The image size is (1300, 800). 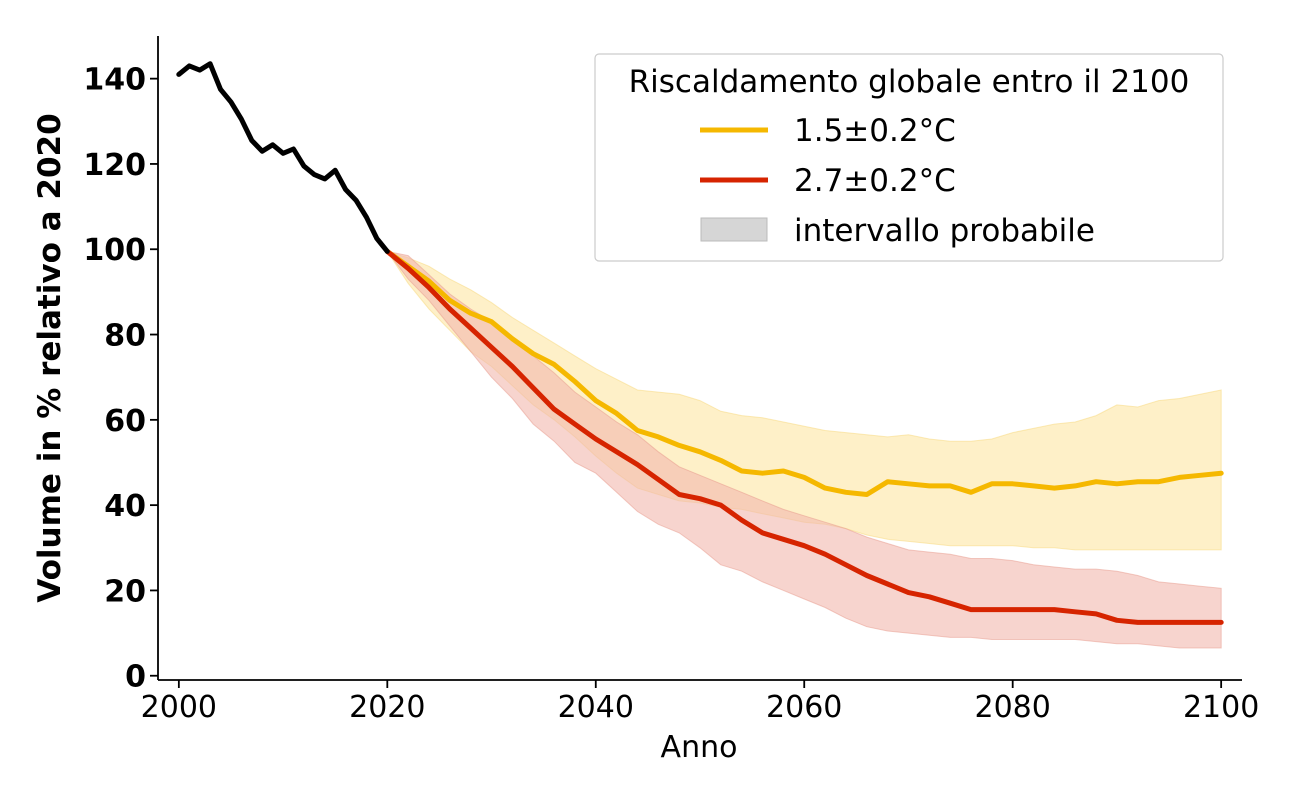 What do you see at coordinates (875, 131) in the screenshot?
I see `legend-label-1-5: 1.5±0.2°C` at bounding box center [875, 131].